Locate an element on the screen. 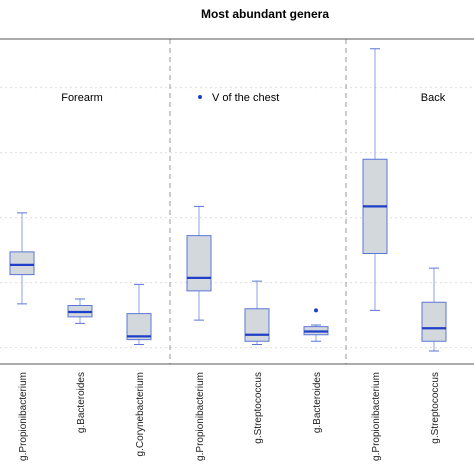 Image resolution: width=474 pixels, height=474 pixels. legend-outlier-marker is located at coordinates (200, 97).